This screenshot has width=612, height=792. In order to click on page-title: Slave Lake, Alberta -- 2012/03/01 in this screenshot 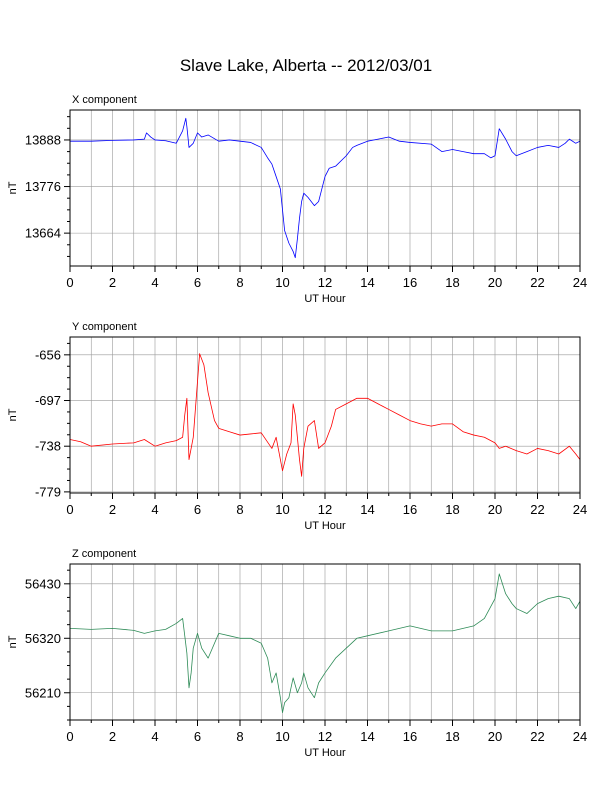, I will do `click(306, 65)`.